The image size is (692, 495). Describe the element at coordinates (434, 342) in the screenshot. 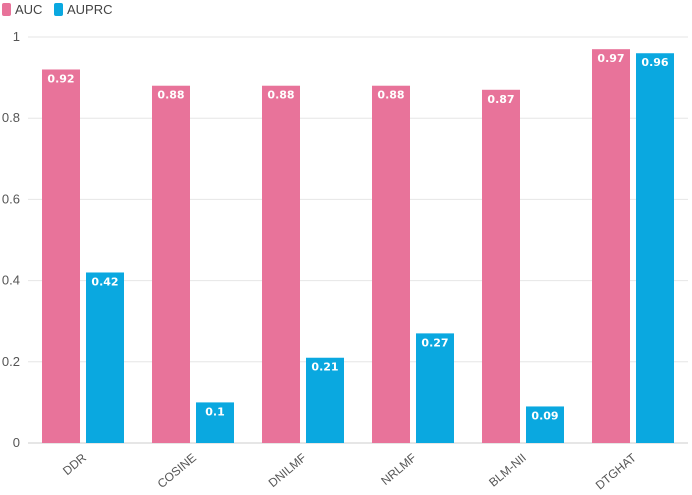

I see `data-label: 0.27` at that location.